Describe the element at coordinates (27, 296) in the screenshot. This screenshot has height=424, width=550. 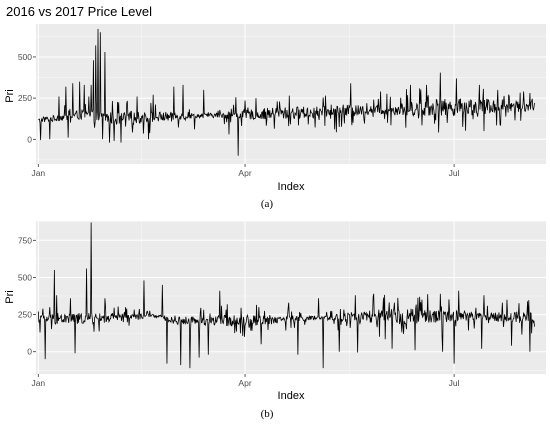
I see `chart-b-y-axis: 0 250 500 750` at that location.